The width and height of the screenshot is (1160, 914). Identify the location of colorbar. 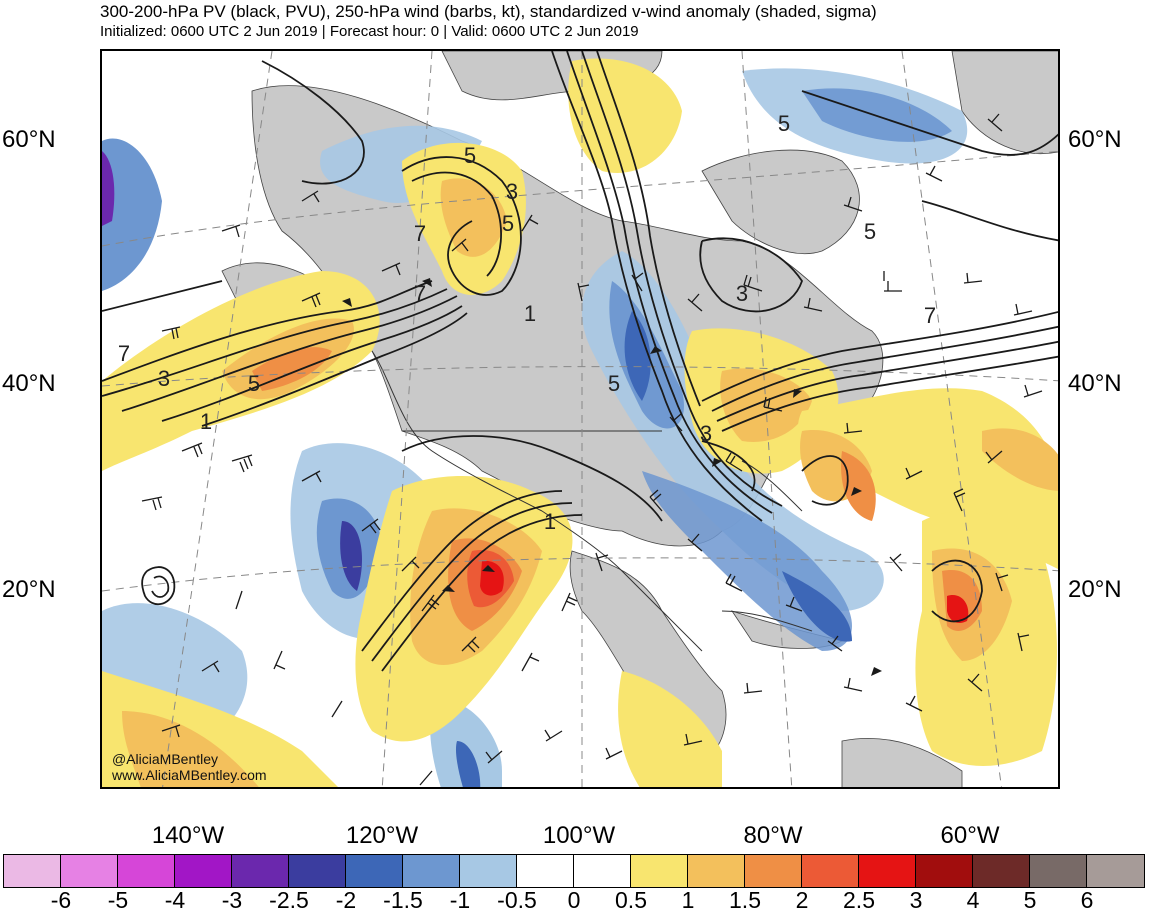
(574, 871).